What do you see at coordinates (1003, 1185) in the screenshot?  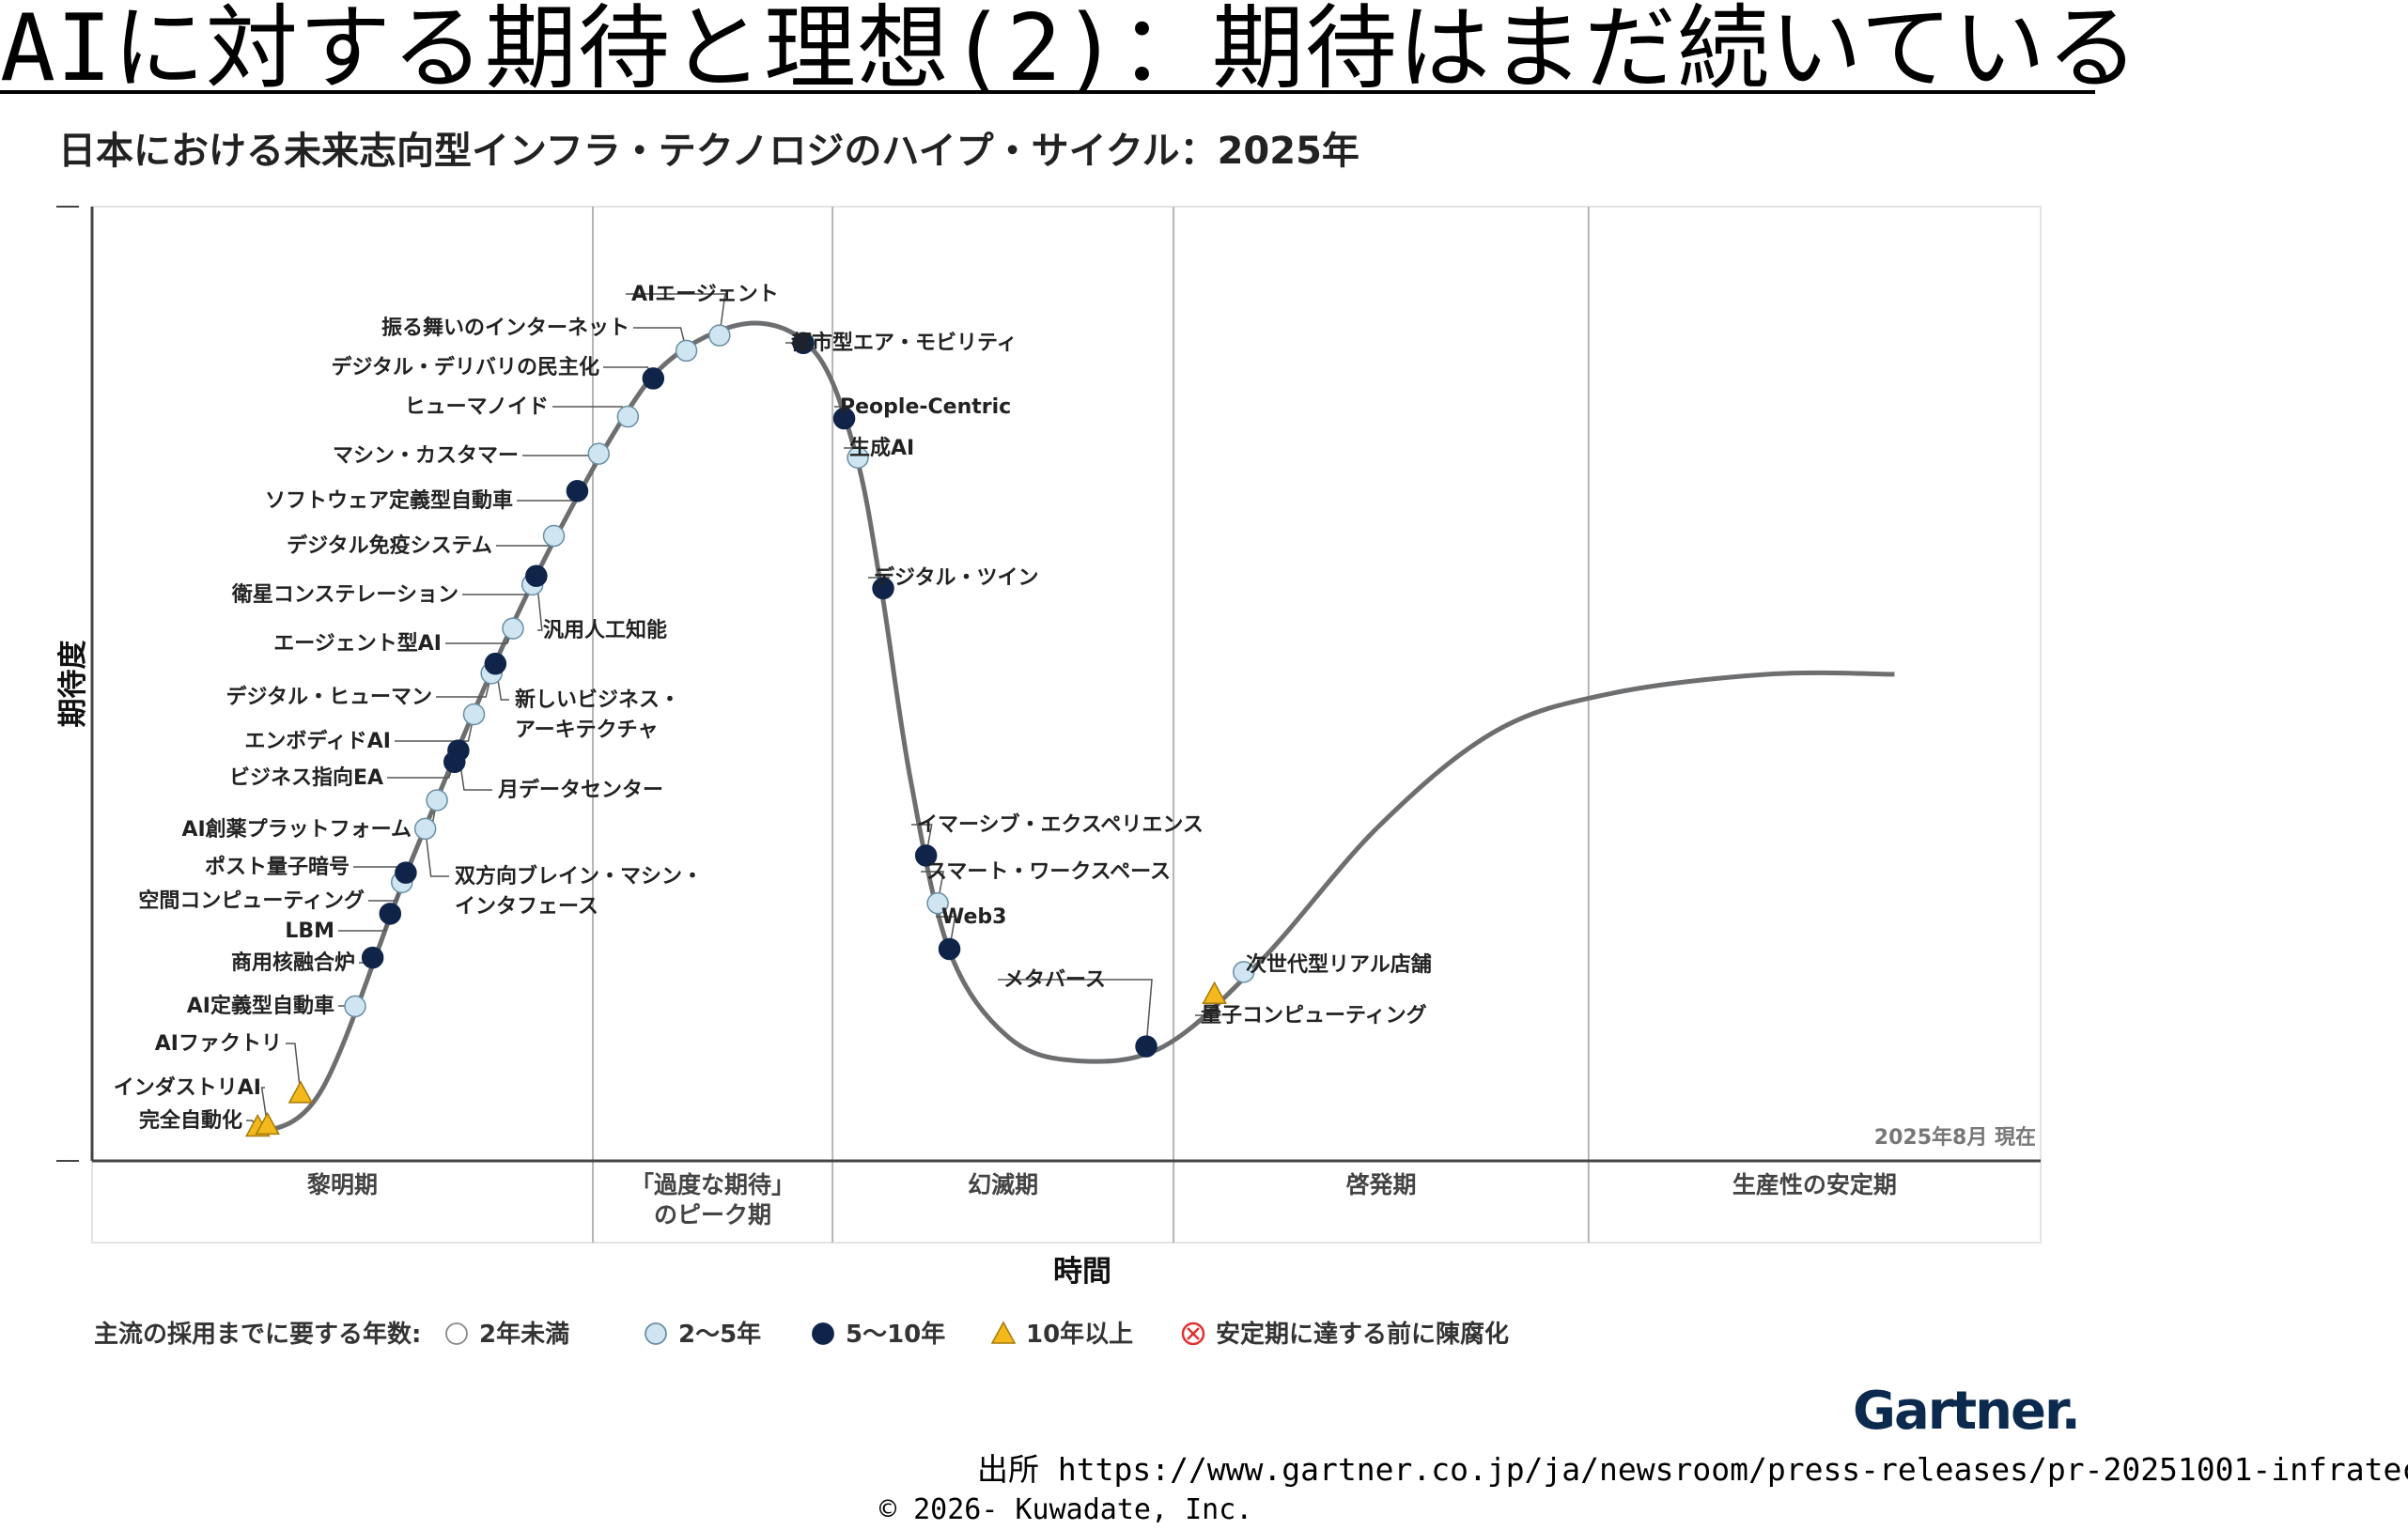 I see `phase-label: 幻滅期` at bounding box center [1003, 1185].